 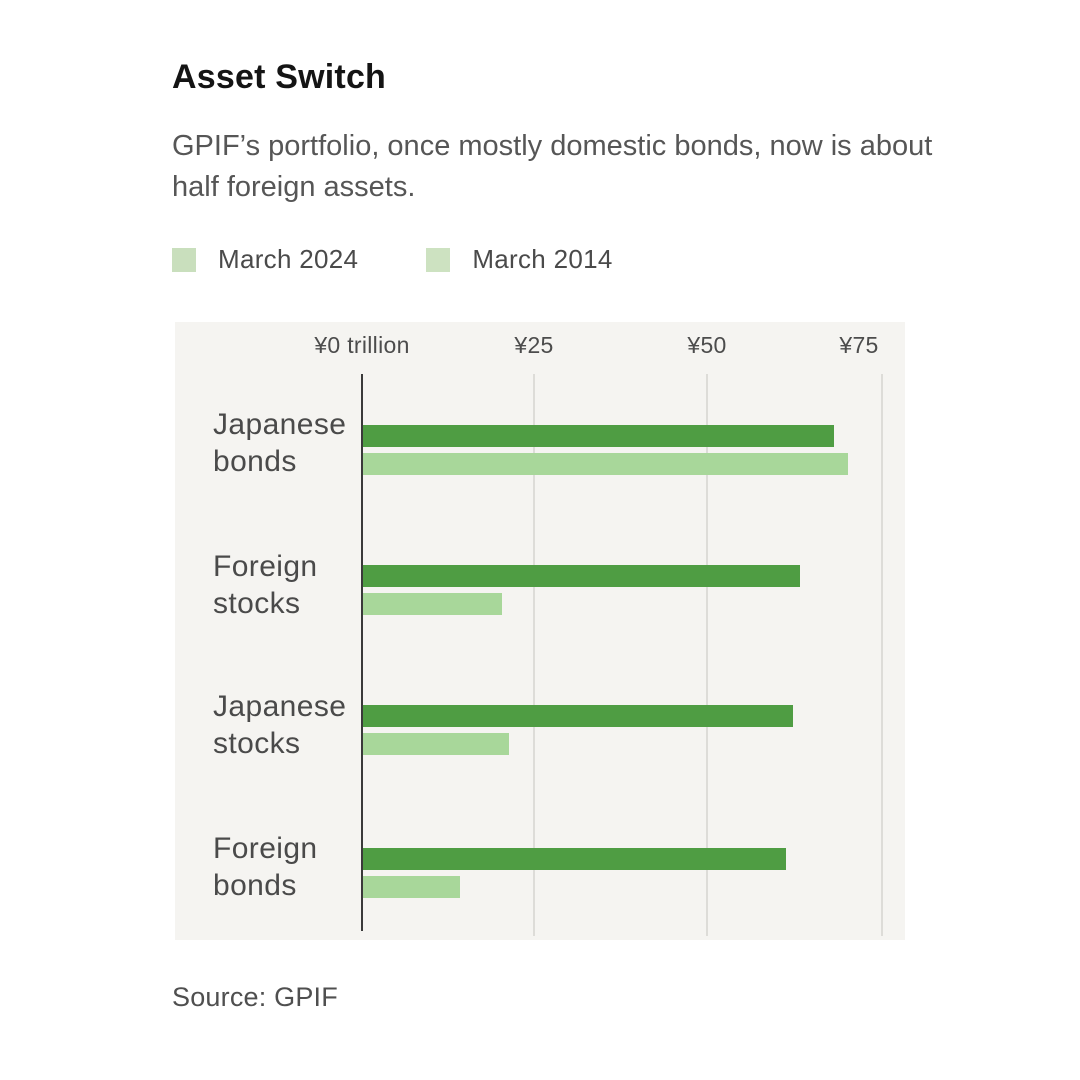 What do you see at coordinates (362, 652) in the screenshot?
I see `y-axis-line` at bounding box center [362, 652].